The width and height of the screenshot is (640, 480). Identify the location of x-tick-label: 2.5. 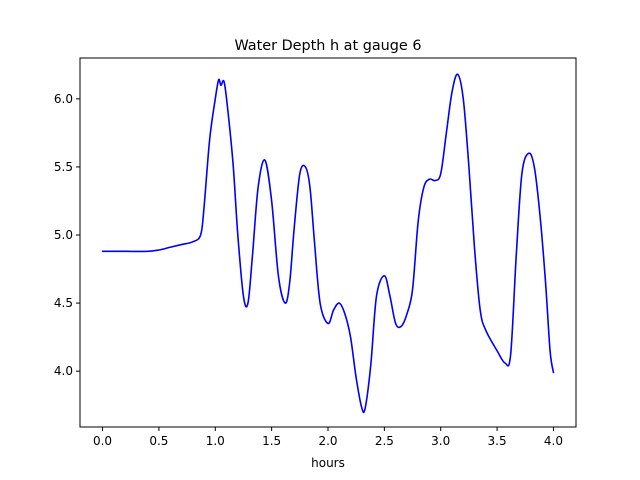
(384, 441).